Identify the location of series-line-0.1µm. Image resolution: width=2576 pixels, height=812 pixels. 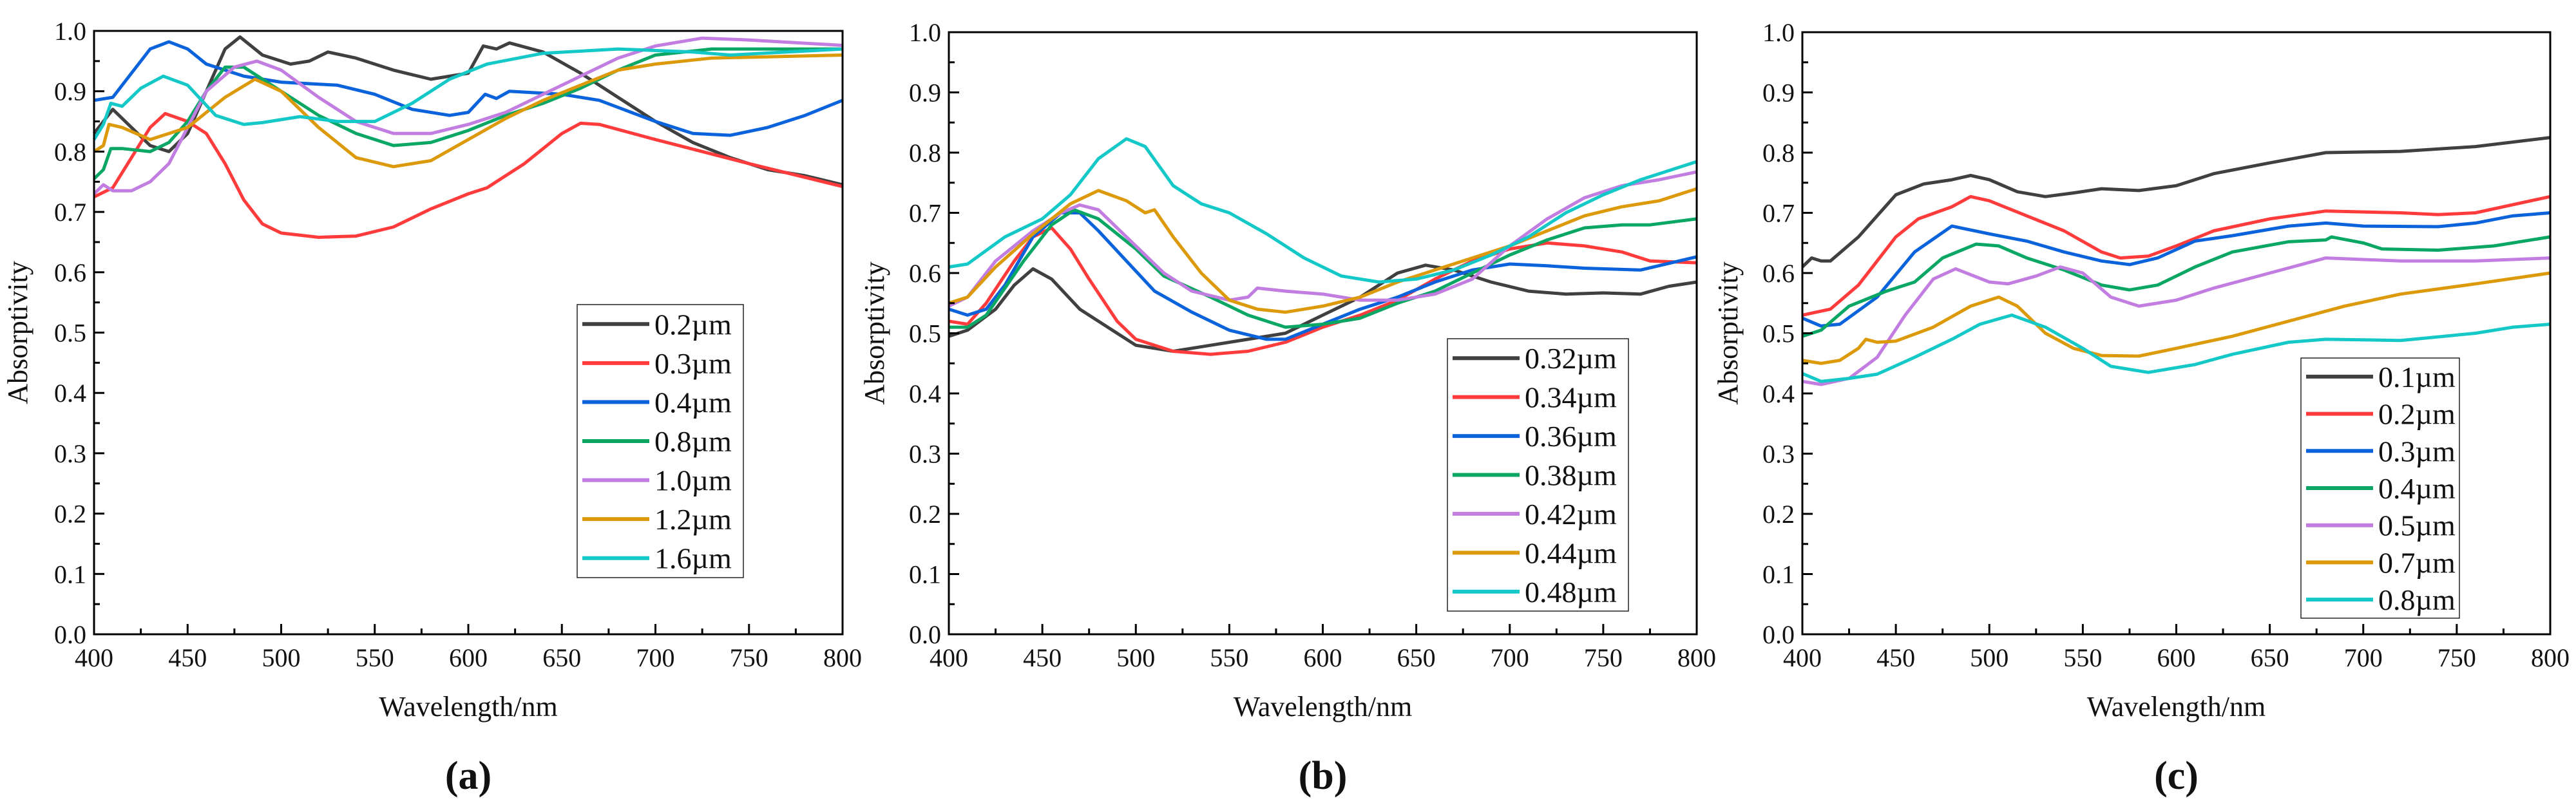
(2176, 203).